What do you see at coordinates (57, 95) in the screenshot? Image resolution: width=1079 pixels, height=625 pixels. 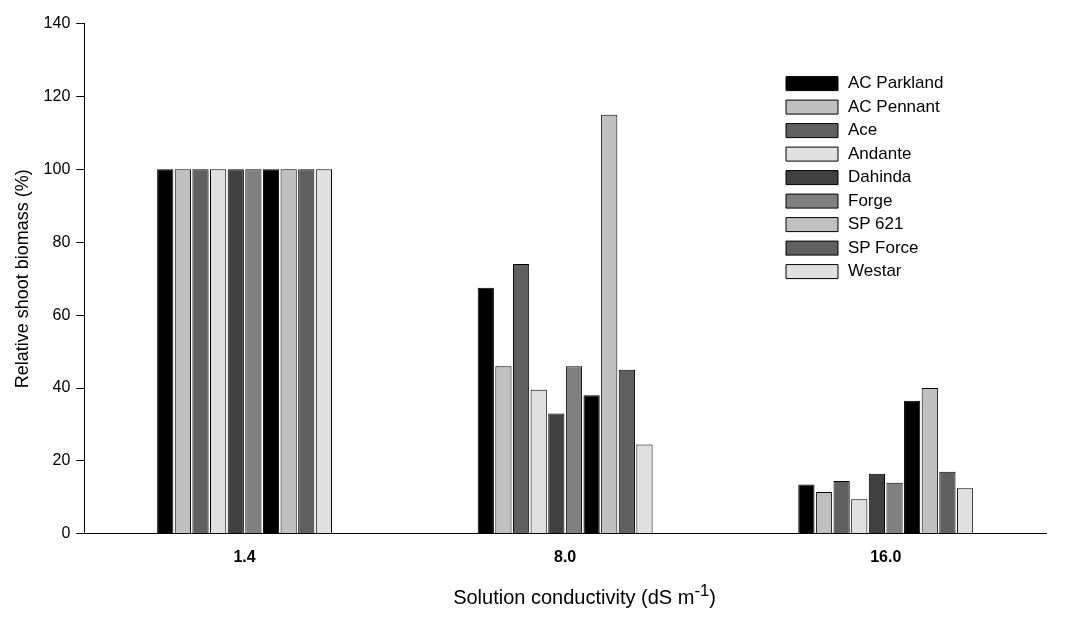 I see `y-tick-label: 120` at bounding box center [57, 95].